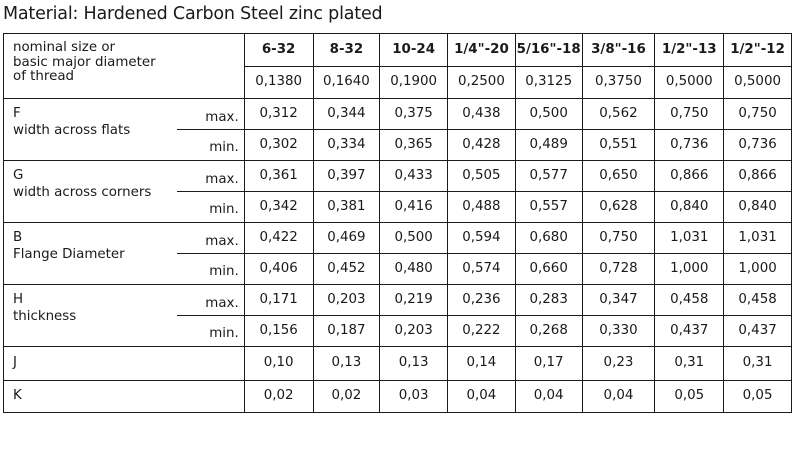 Image resolution: width=795 pixels, height=450 pixels. What do you see at coordinates (481, 363) in the screenshot?
I see `value-cell: 0,14` at bounding box center [481, 363].